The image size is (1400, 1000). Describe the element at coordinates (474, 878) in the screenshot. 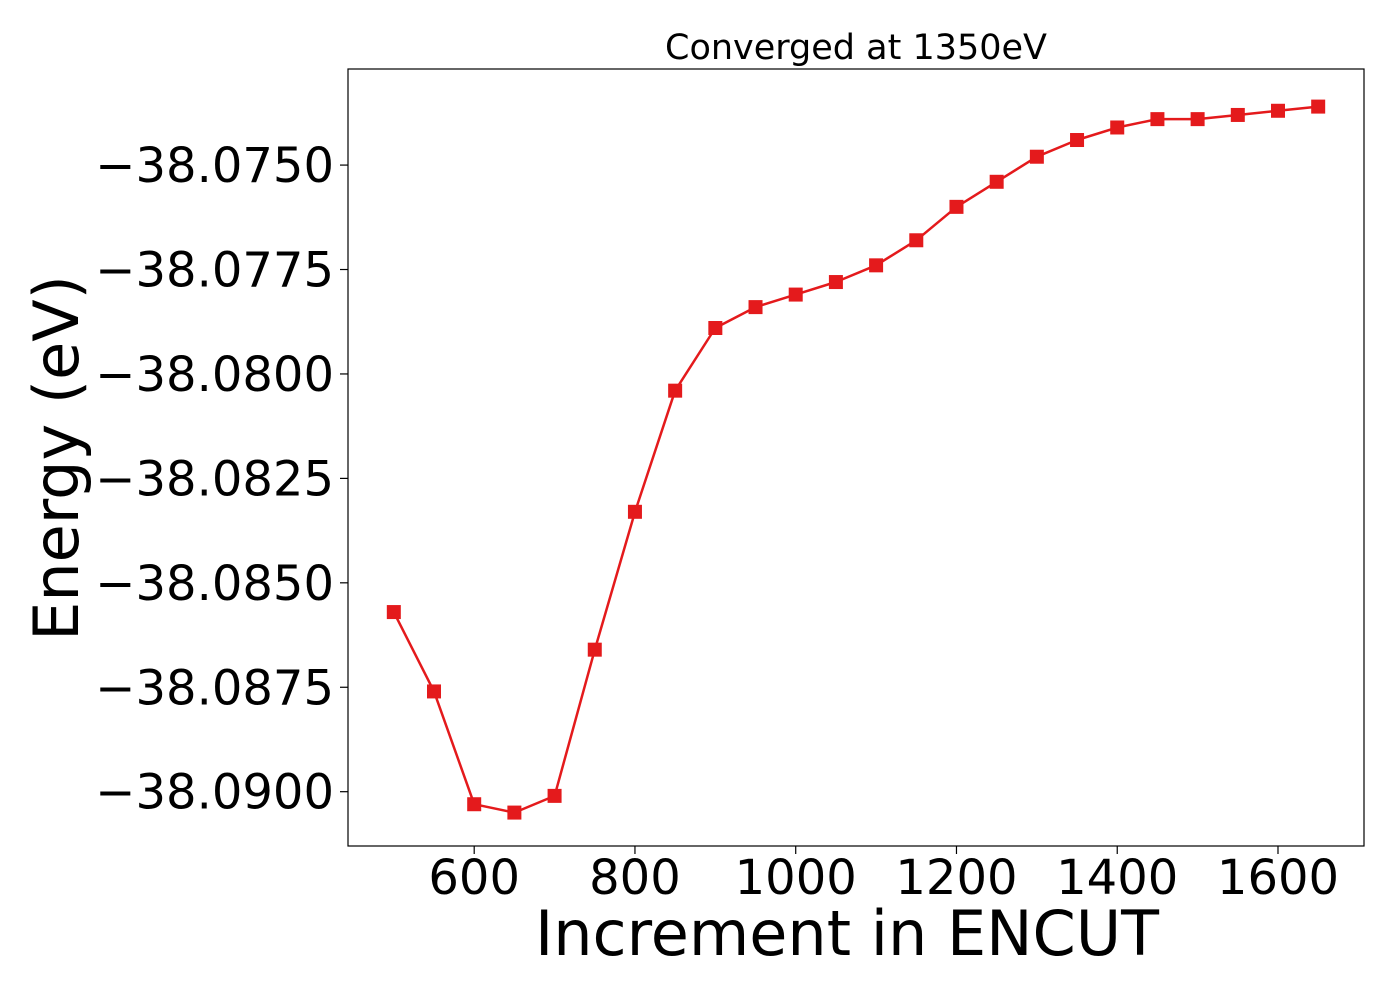

I see `x-tick-label: 600` at that location.